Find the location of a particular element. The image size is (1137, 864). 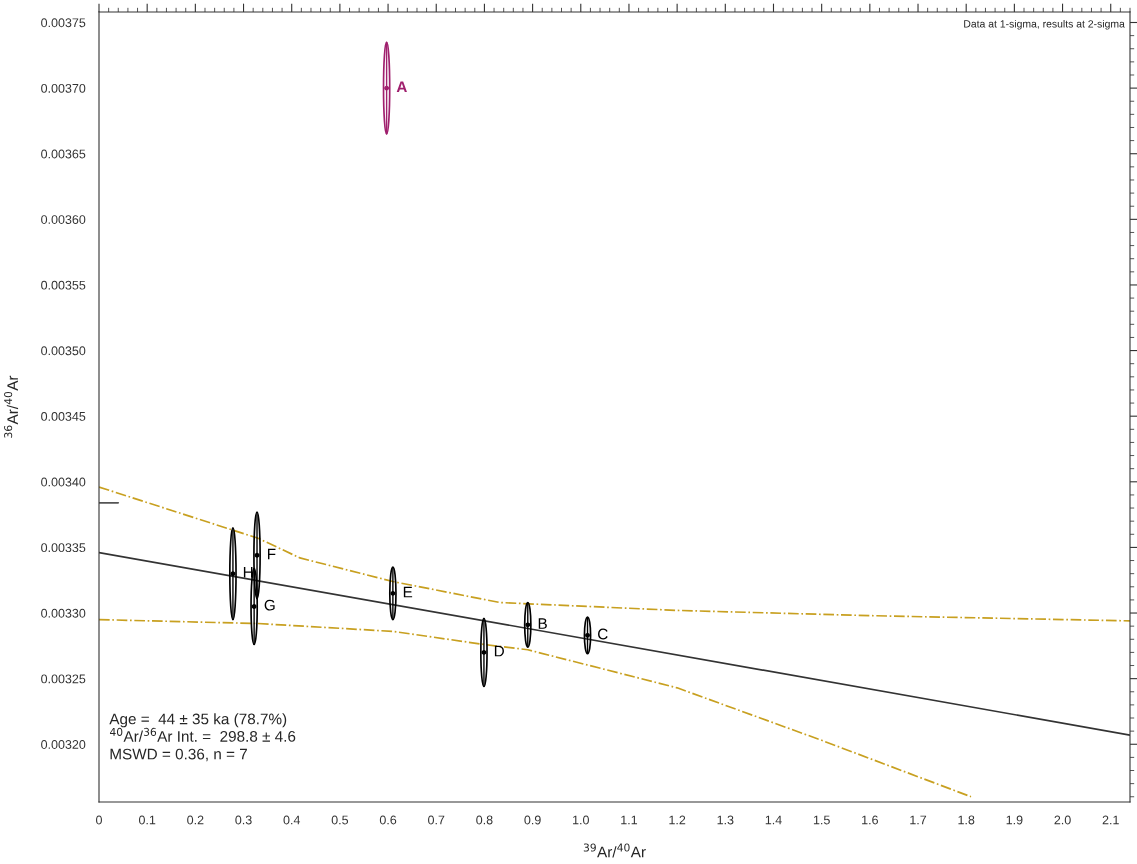

y-tick-label: 0.00330 is located at coordinates (63, 613).